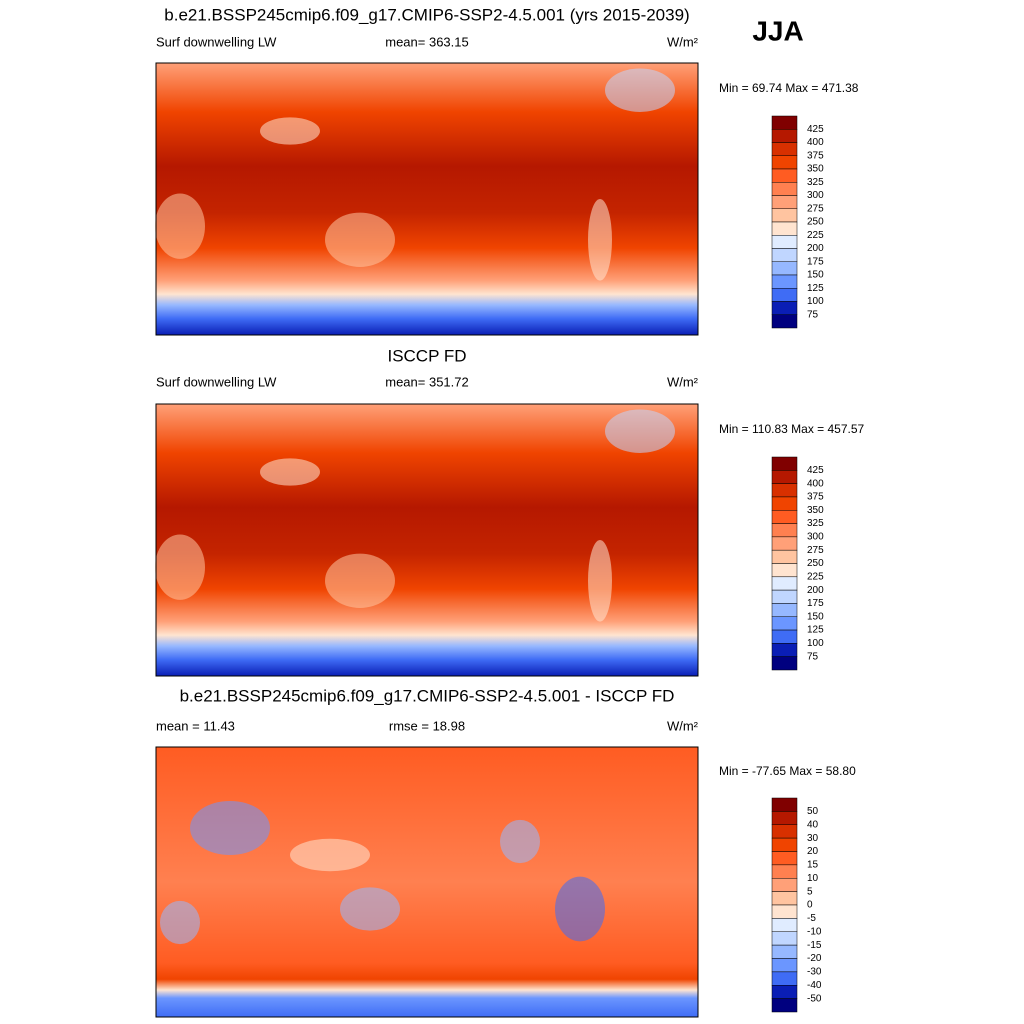  What do you see at coordinates (815, 523) in the screenshot?
I see `colorbar-label: 325` at bounding box center [815, 523].